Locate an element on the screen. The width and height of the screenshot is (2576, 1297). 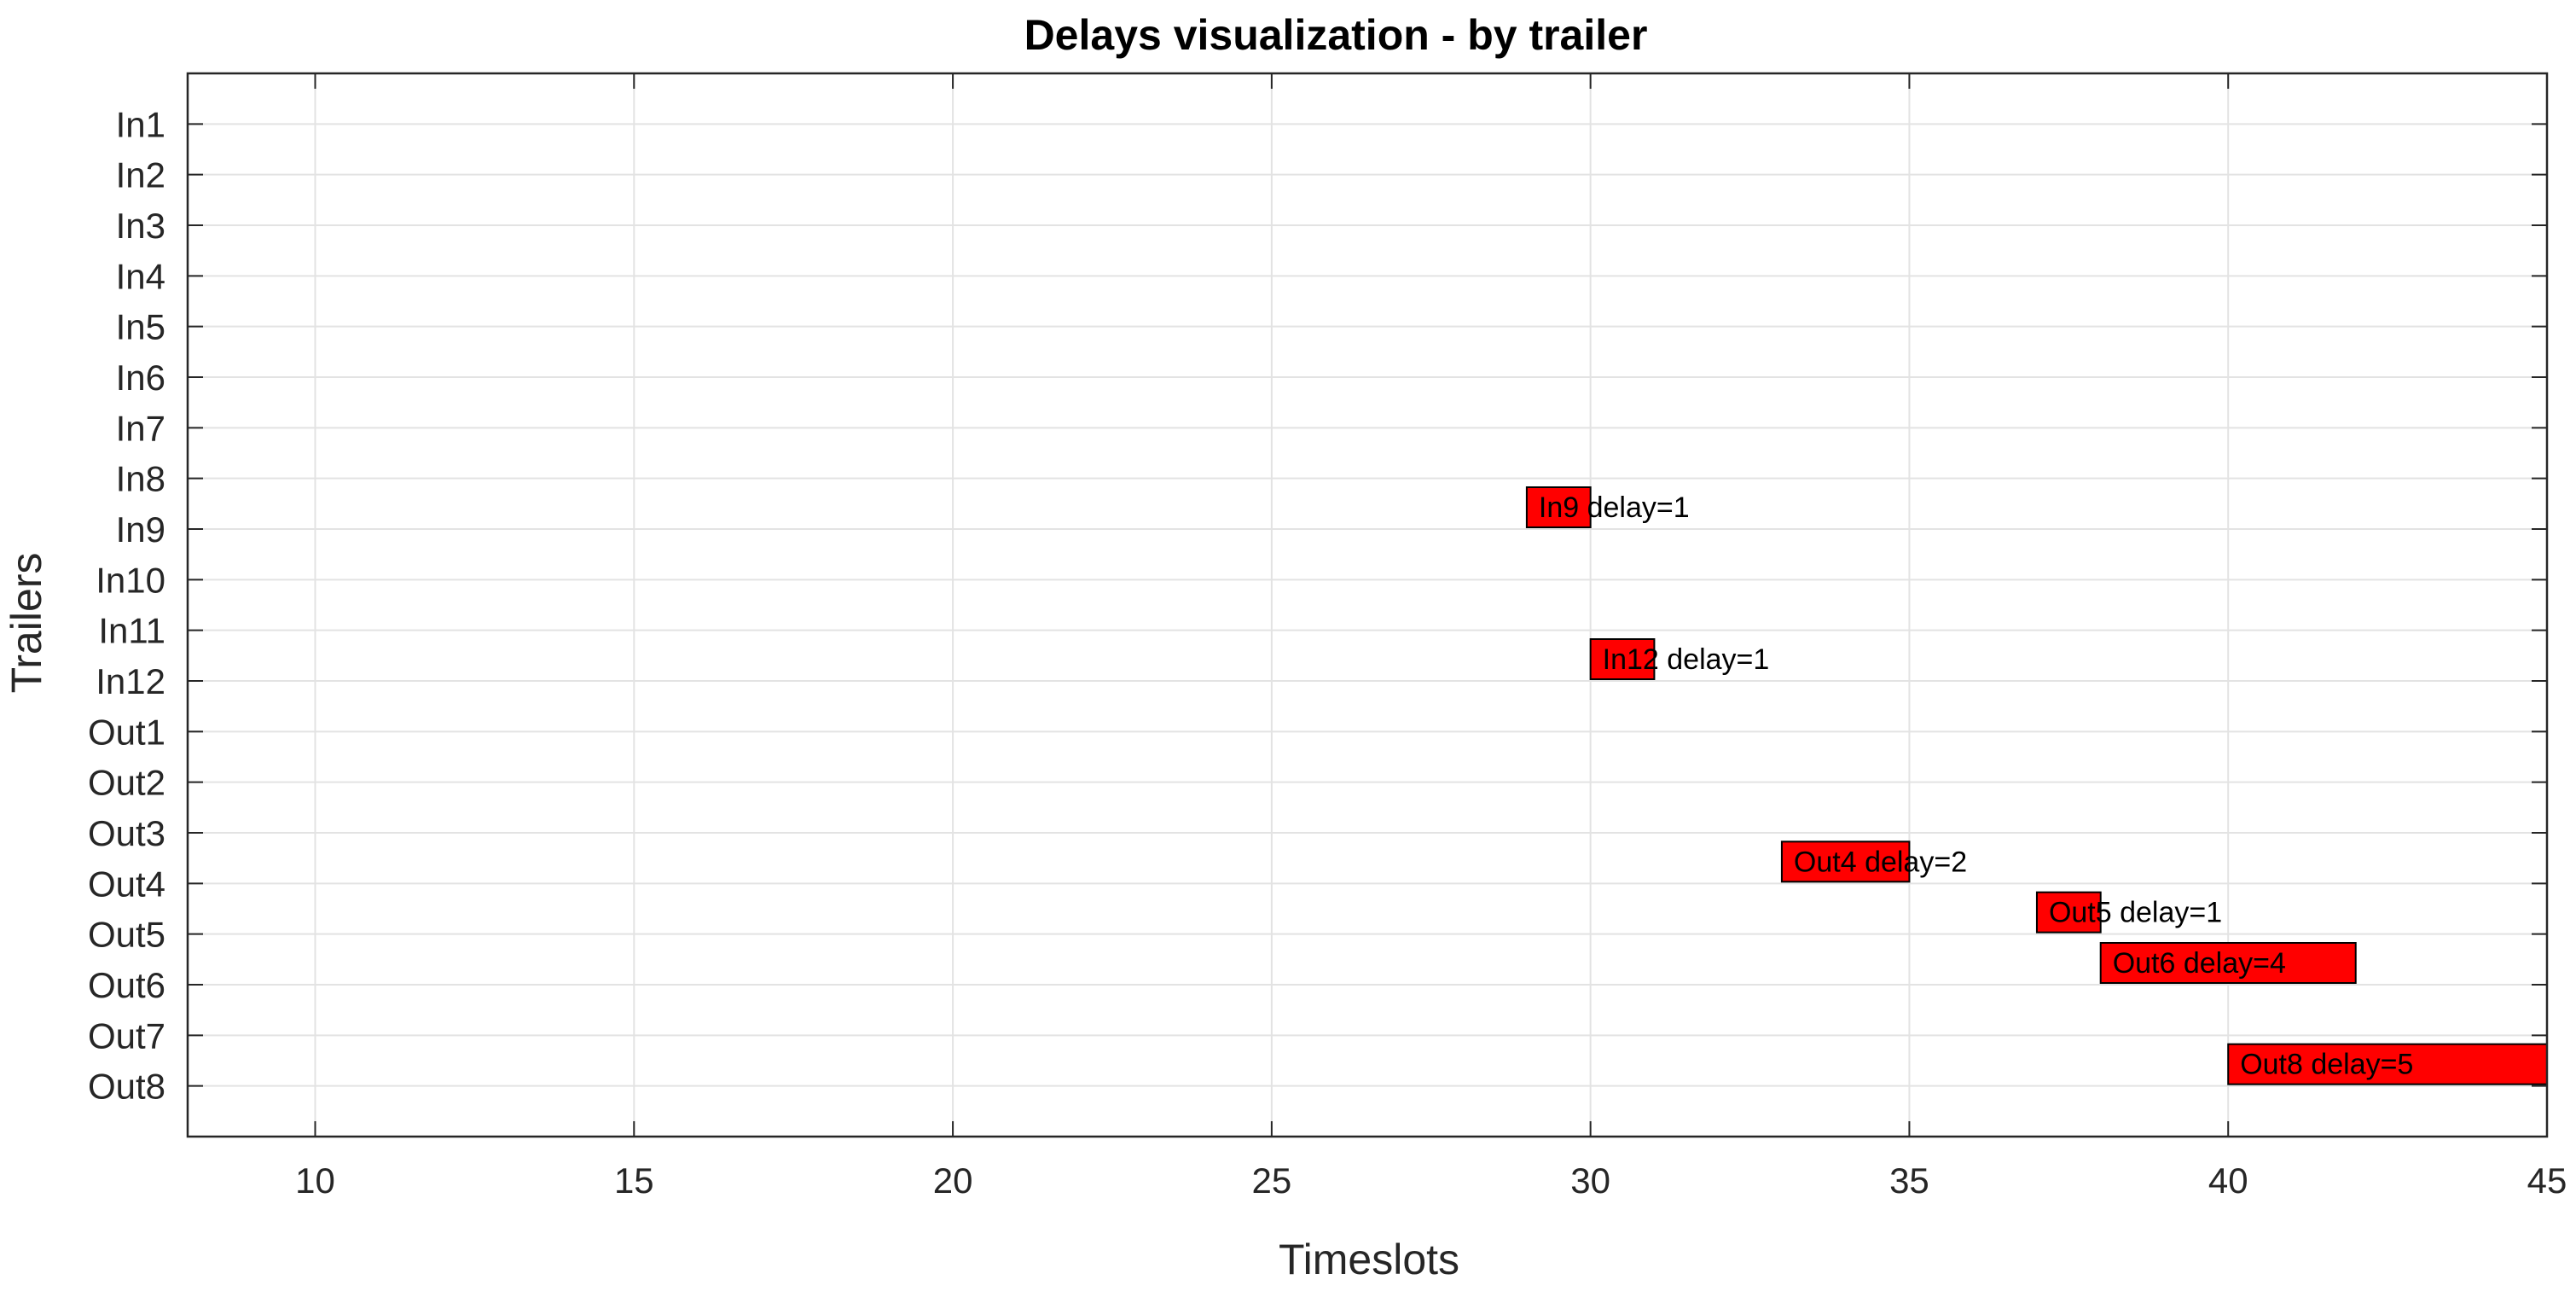
x-tick-label: 25 is located at coordinates (1272, 1180).